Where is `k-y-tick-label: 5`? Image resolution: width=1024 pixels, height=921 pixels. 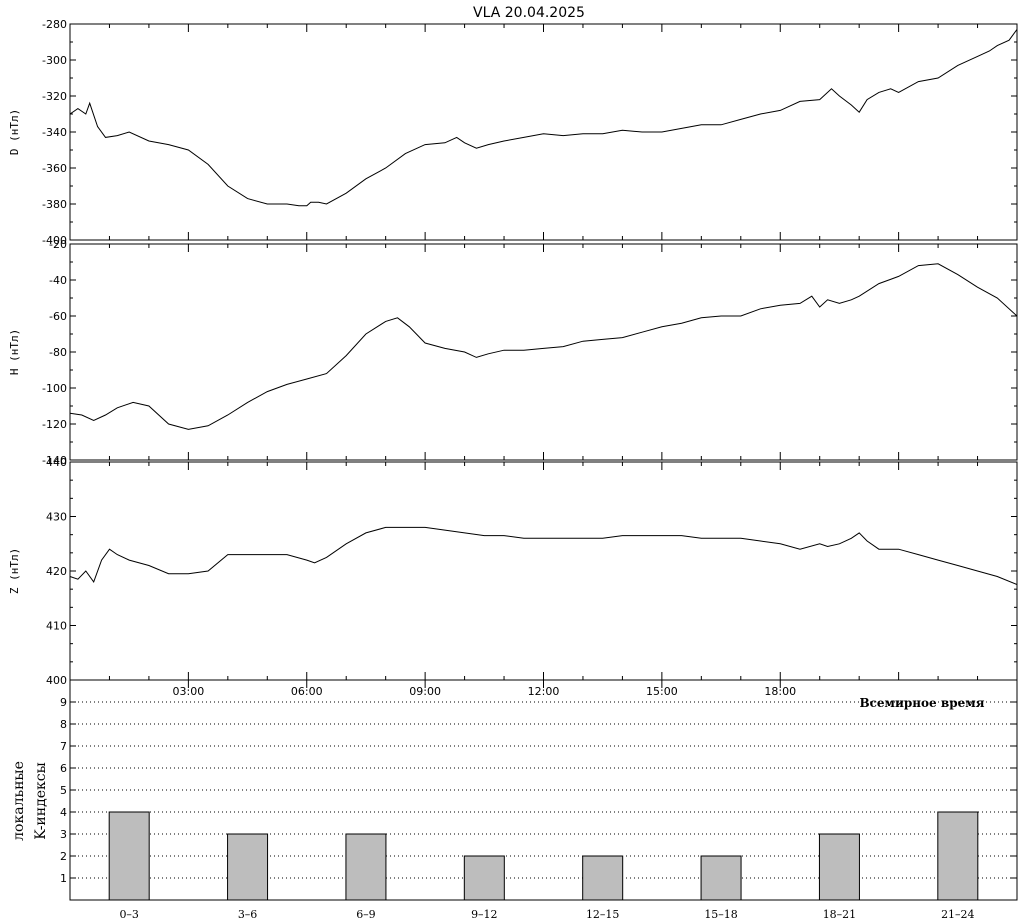
k-y-tick-label: 5 is located at coordinates (63, 790).